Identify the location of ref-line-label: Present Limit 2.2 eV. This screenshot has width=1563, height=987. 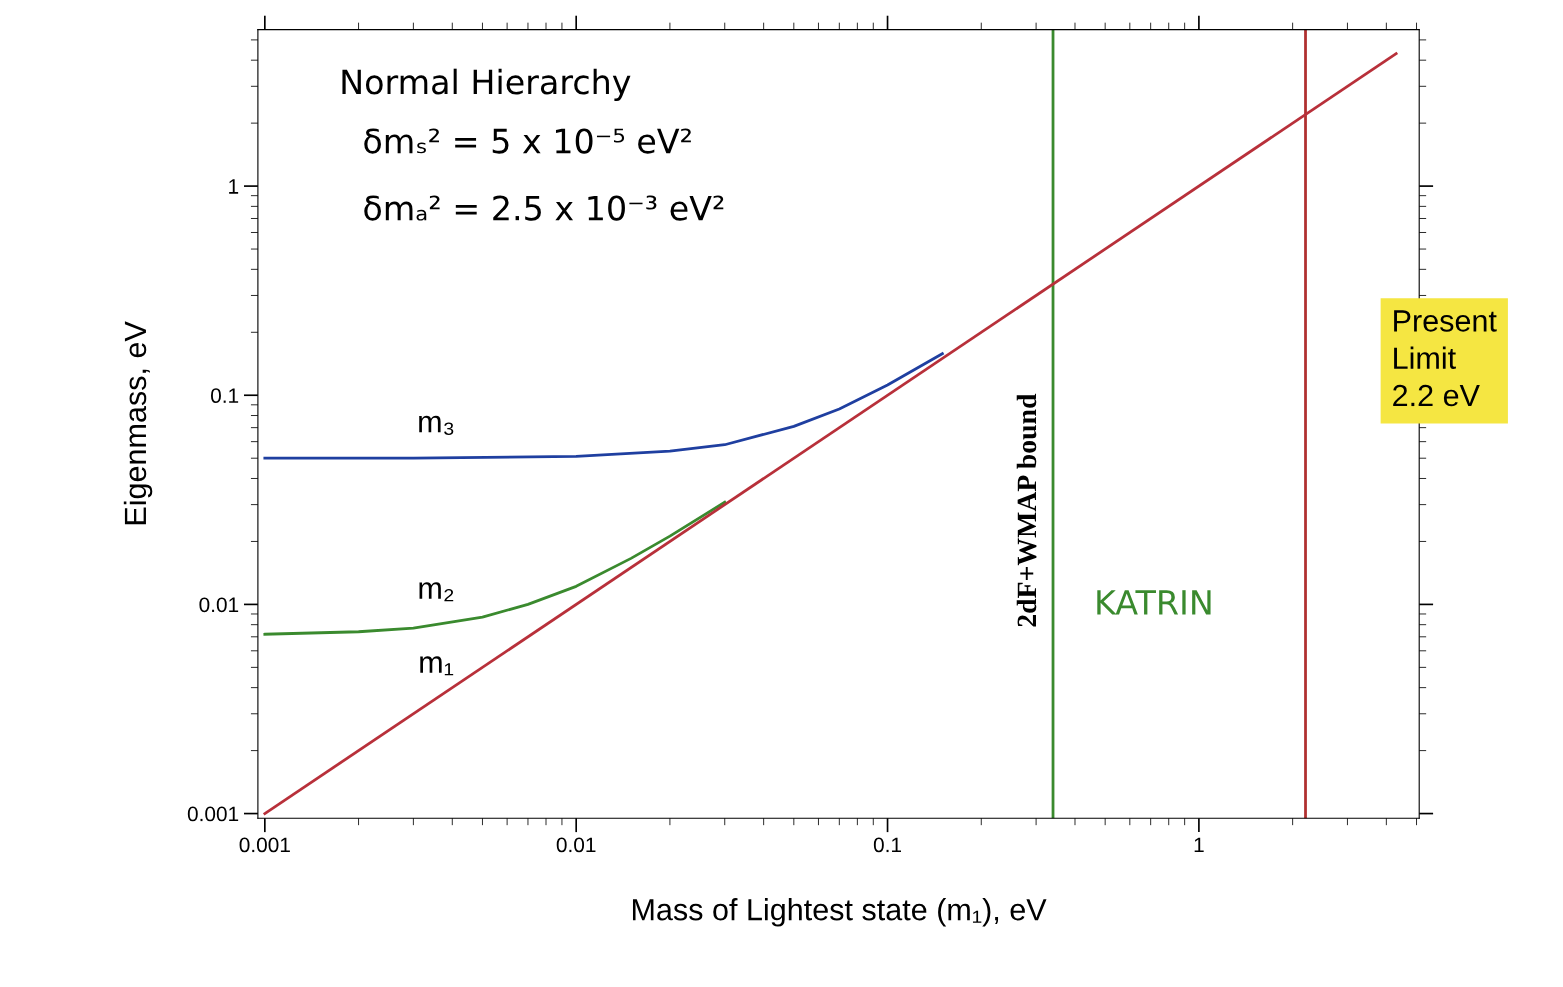
(1445, 358).